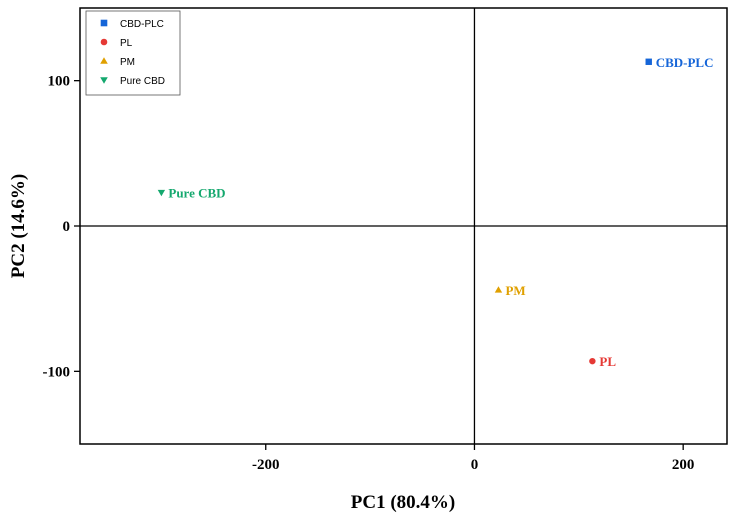 This screenshot has width=736, height=516. What do you see at coordinates (18, 226) in the screenshot?
I see `y-axis-title: PC2 (14.6%)` at bounding box center [18, 226].